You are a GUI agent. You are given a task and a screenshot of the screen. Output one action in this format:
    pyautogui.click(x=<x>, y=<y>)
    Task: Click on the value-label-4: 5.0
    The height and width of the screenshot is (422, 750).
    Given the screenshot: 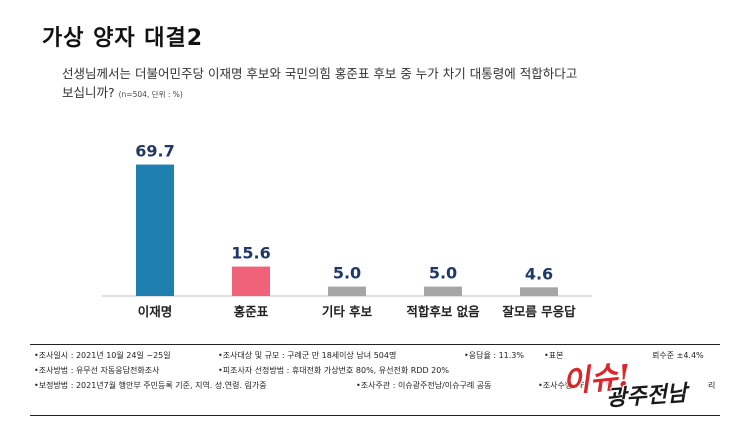 What is the action you would take?
    pyautogui.click(x=443, y=273)
    